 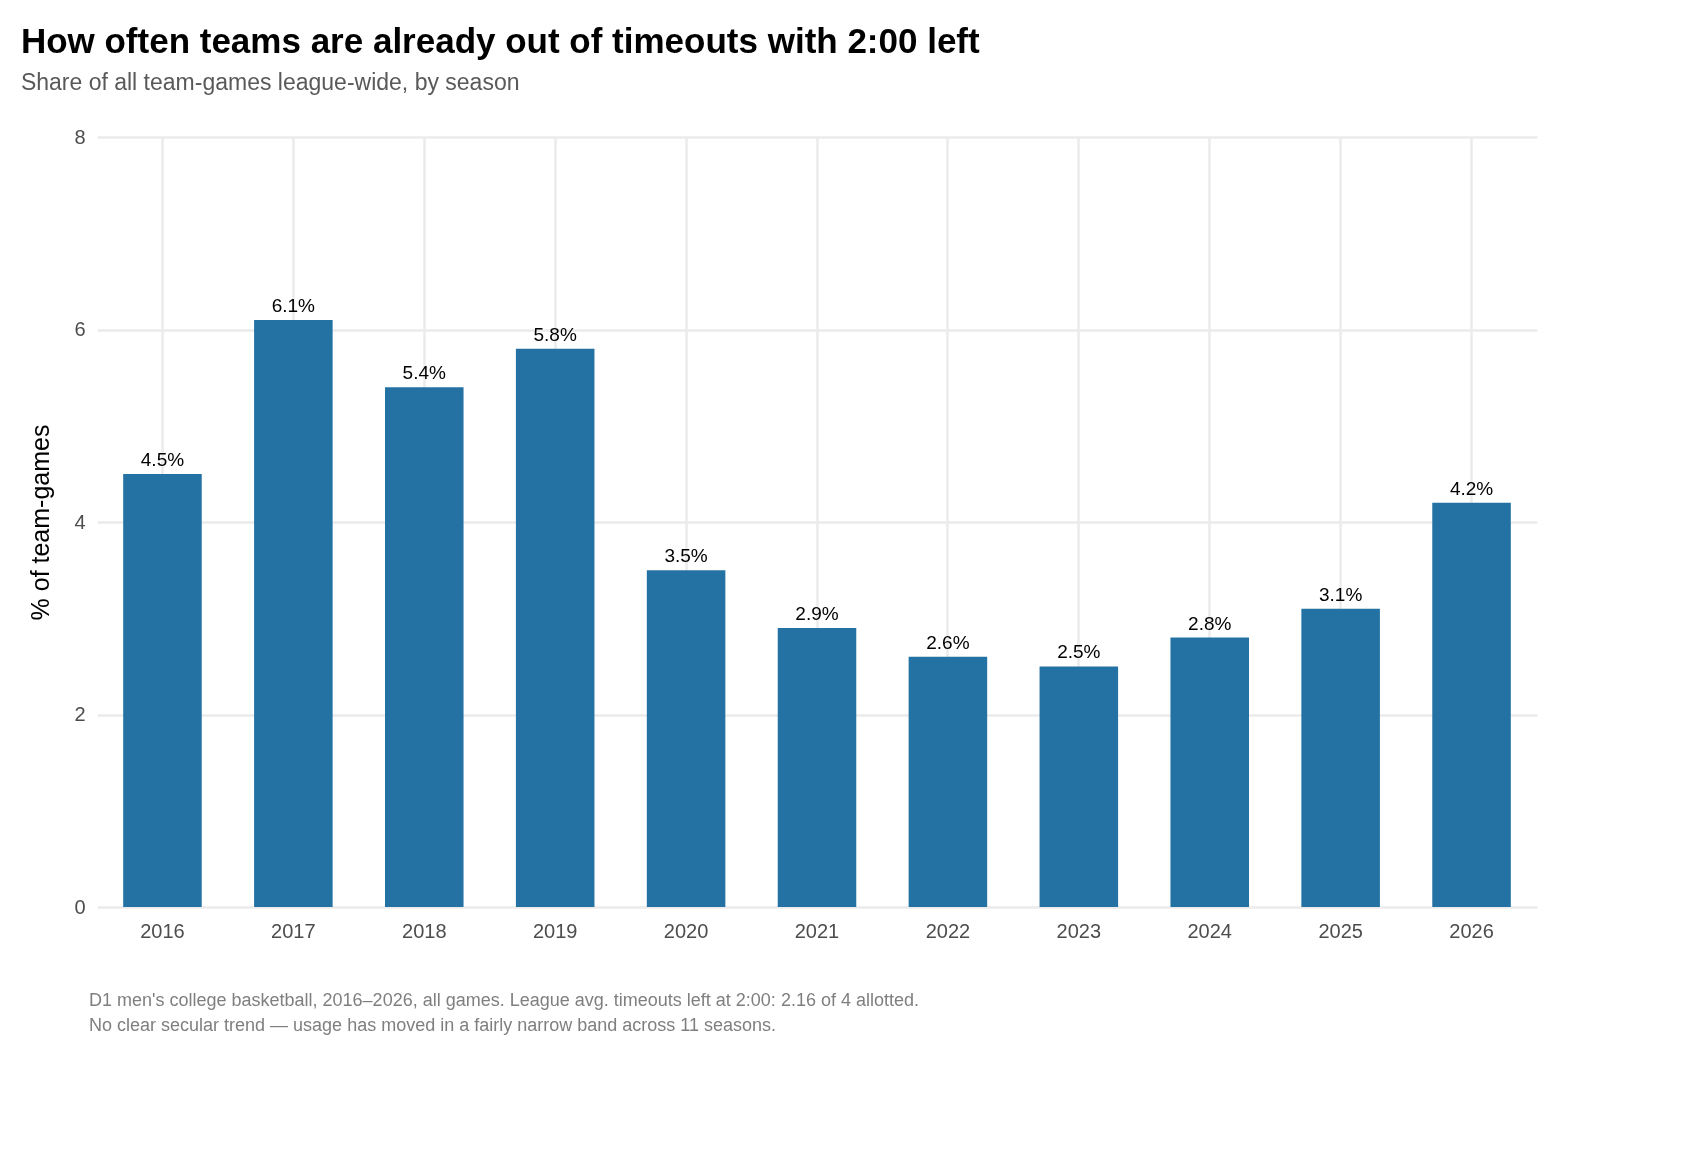 What do you see at coordinates (1210, 623) in the screenshot?
I see `data-label: 2.8%` at bounding box center [1210, 623].